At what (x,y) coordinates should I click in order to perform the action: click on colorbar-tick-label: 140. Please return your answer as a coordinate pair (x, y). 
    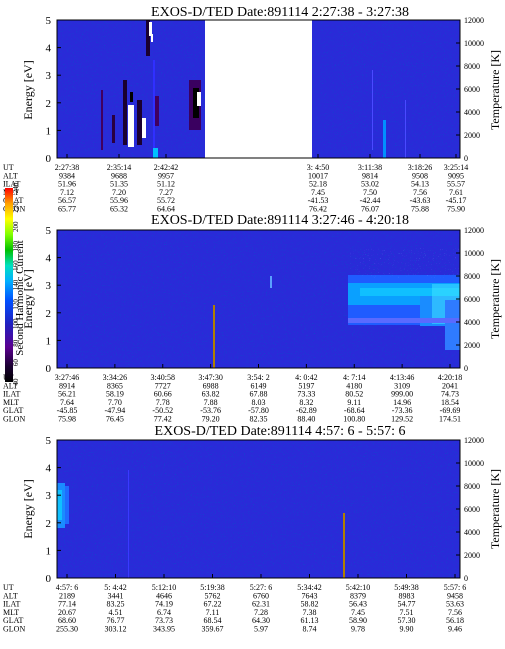
    Looking at the image, I should click on (16, 284).